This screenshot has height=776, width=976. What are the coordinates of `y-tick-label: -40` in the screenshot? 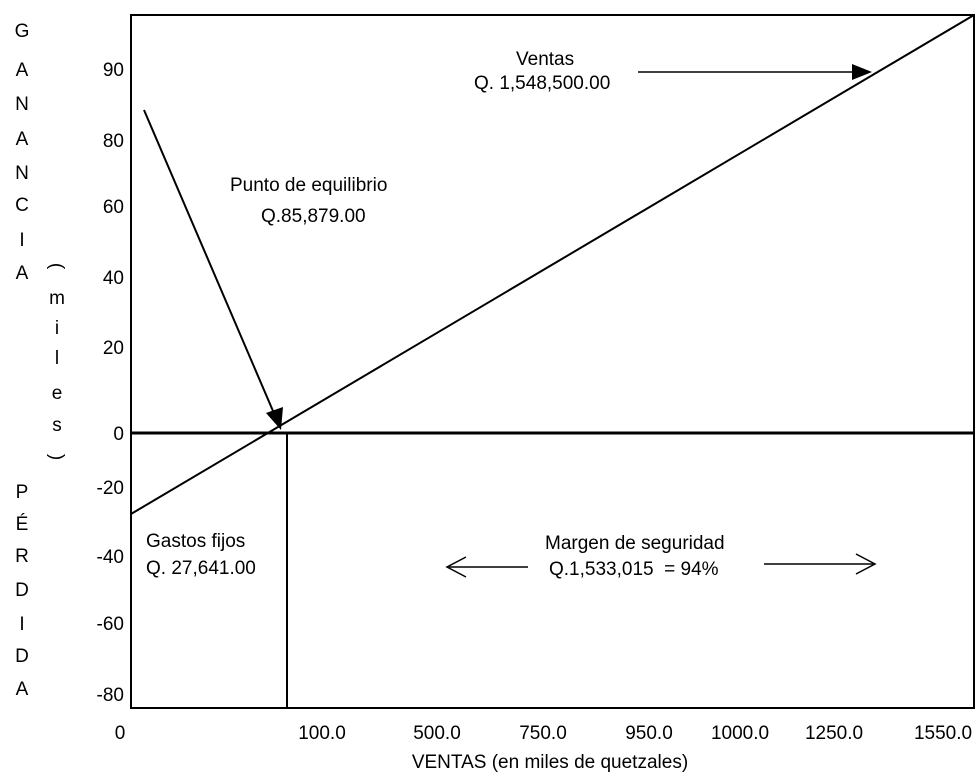 It's located at (110, 557).